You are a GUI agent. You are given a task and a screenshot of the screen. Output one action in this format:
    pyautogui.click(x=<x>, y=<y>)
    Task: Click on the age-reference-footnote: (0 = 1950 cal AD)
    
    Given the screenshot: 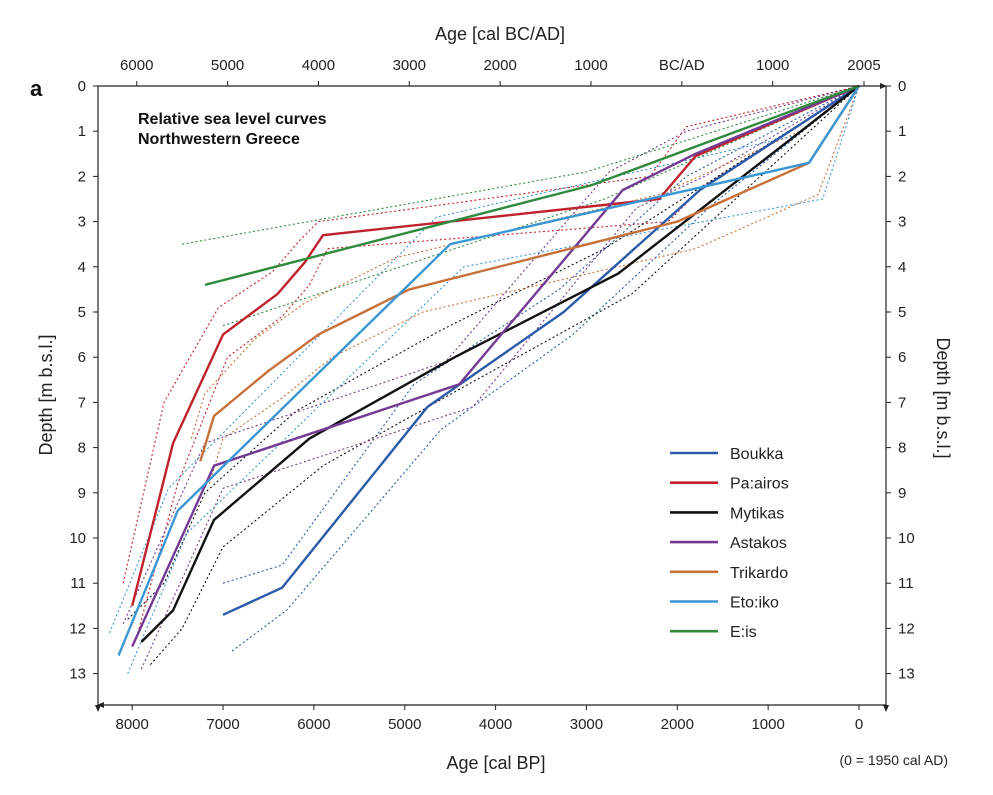 What is the action you would take?
    pyautogui.click(x=893, y=760)
    